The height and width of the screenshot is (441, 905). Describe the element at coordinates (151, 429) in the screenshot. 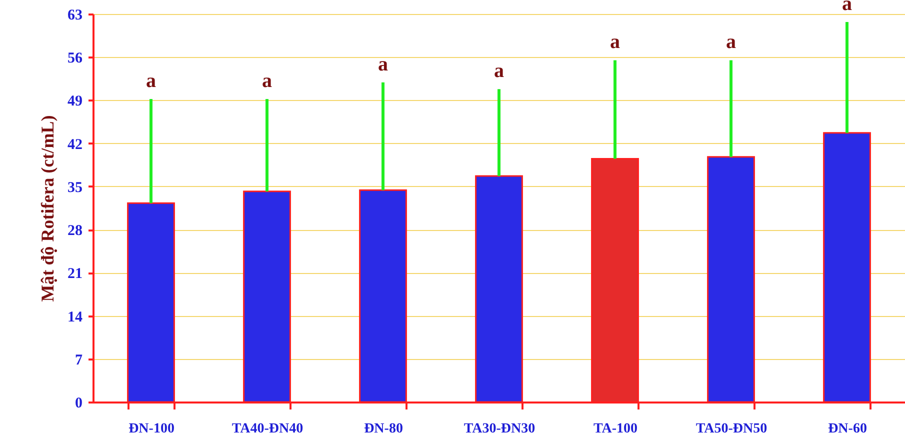

I see `x-tick-label: ĐN-100` at that location.